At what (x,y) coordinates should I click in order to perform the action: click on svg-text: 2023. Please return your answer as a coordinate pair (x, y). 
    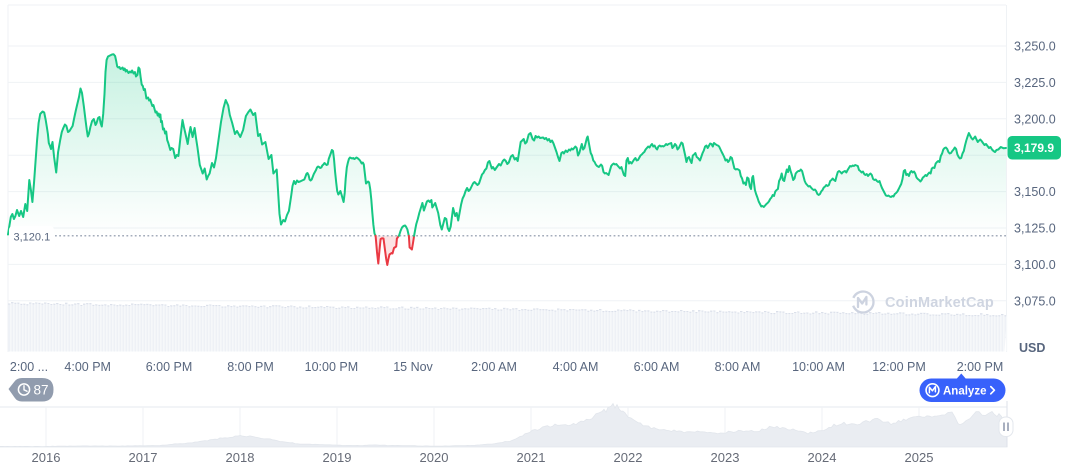
    Looking at the image, I should click on (725, 457).